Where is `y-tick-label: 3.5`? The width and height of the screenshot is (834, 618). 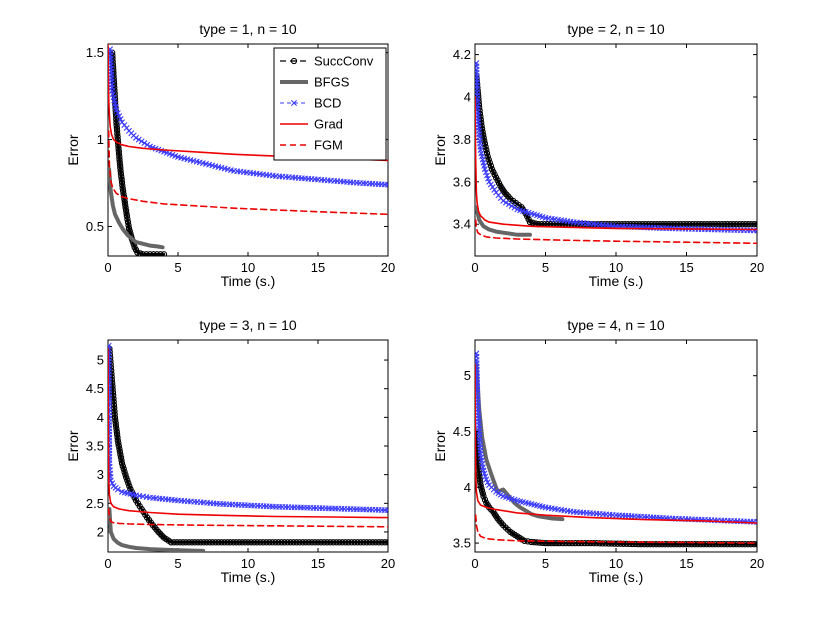 y-tick-label: 3.5 is located at coordinates (462, 543).